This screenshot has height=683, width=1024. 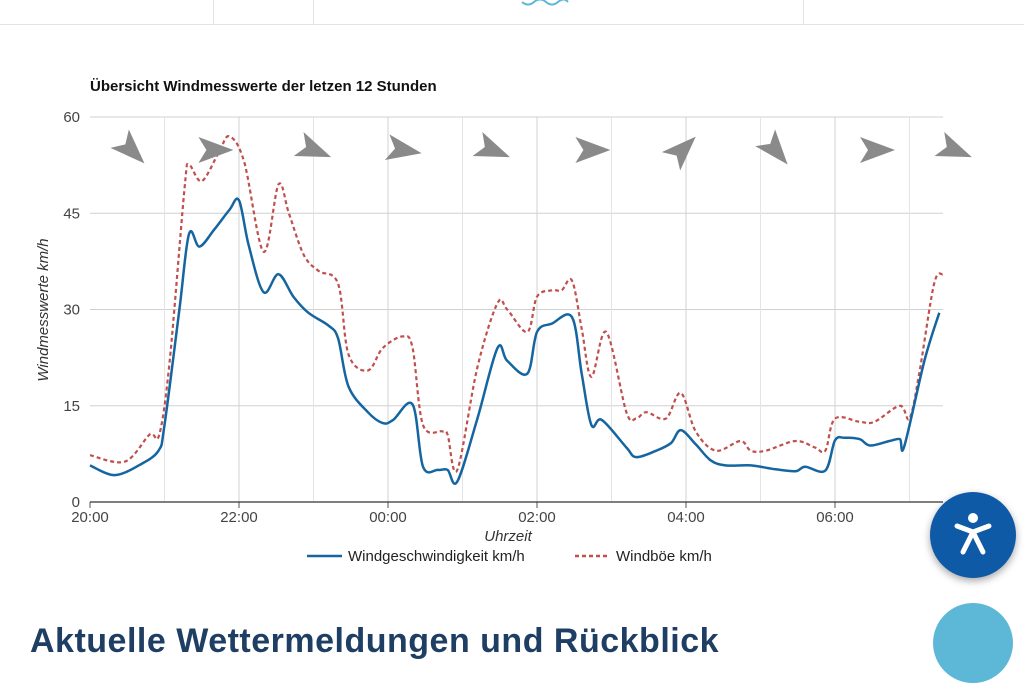 I want to click on accessibility-button, so click(x=973, y=535).